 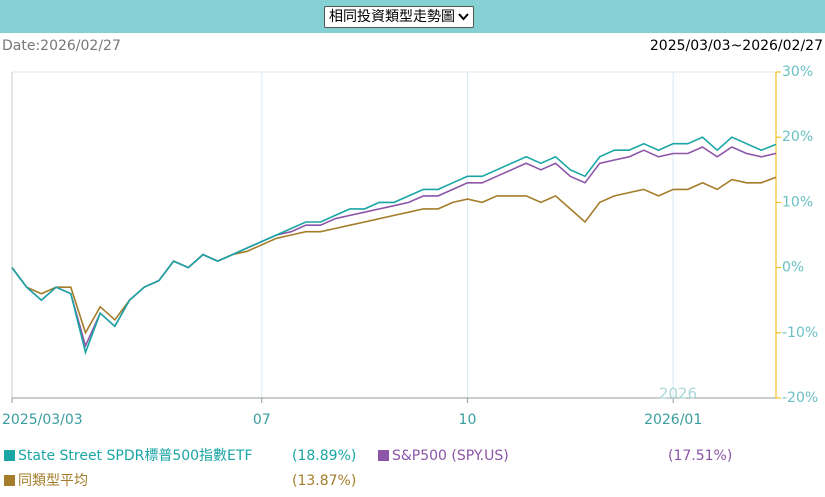 What do you see at coordinates (135, 456) in the screenshot?
I see `legend-label: State Street SPDR標普500指數ETF` at bounding box center [135, 456].